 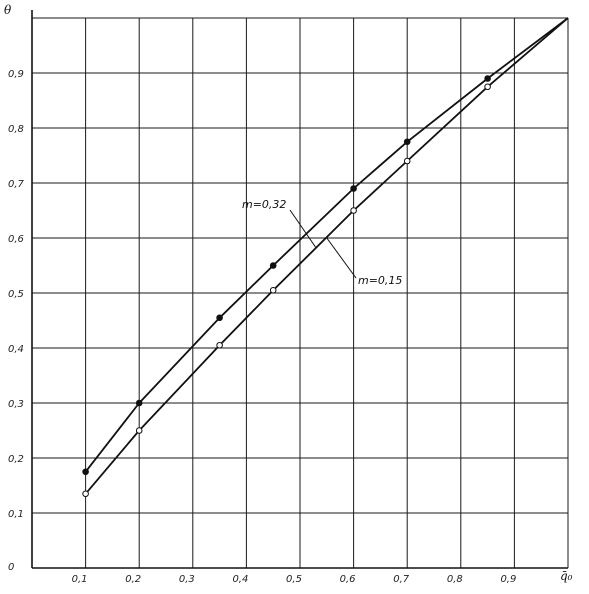 I want to click on y-tick-label: 0, so click(x=11, y=567).